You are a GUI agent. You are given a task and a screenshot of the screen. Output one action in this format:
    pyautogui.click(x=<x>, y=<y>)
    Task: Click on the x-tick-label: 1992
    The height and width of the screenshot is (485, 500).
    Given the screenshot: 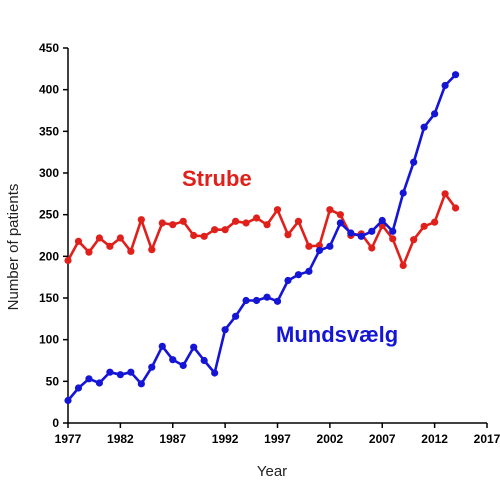 What is the action you would take?
    pyautogui.click(x=225, y=439)
    